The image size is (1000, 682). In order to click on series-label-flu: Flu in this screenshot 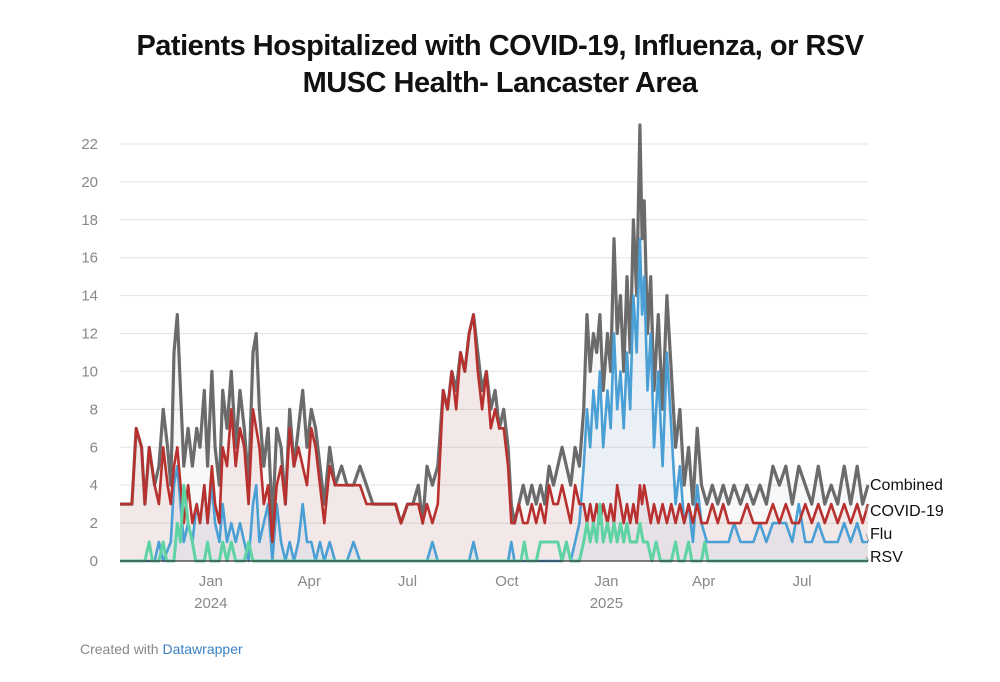, I will do `click(881, 534)`.